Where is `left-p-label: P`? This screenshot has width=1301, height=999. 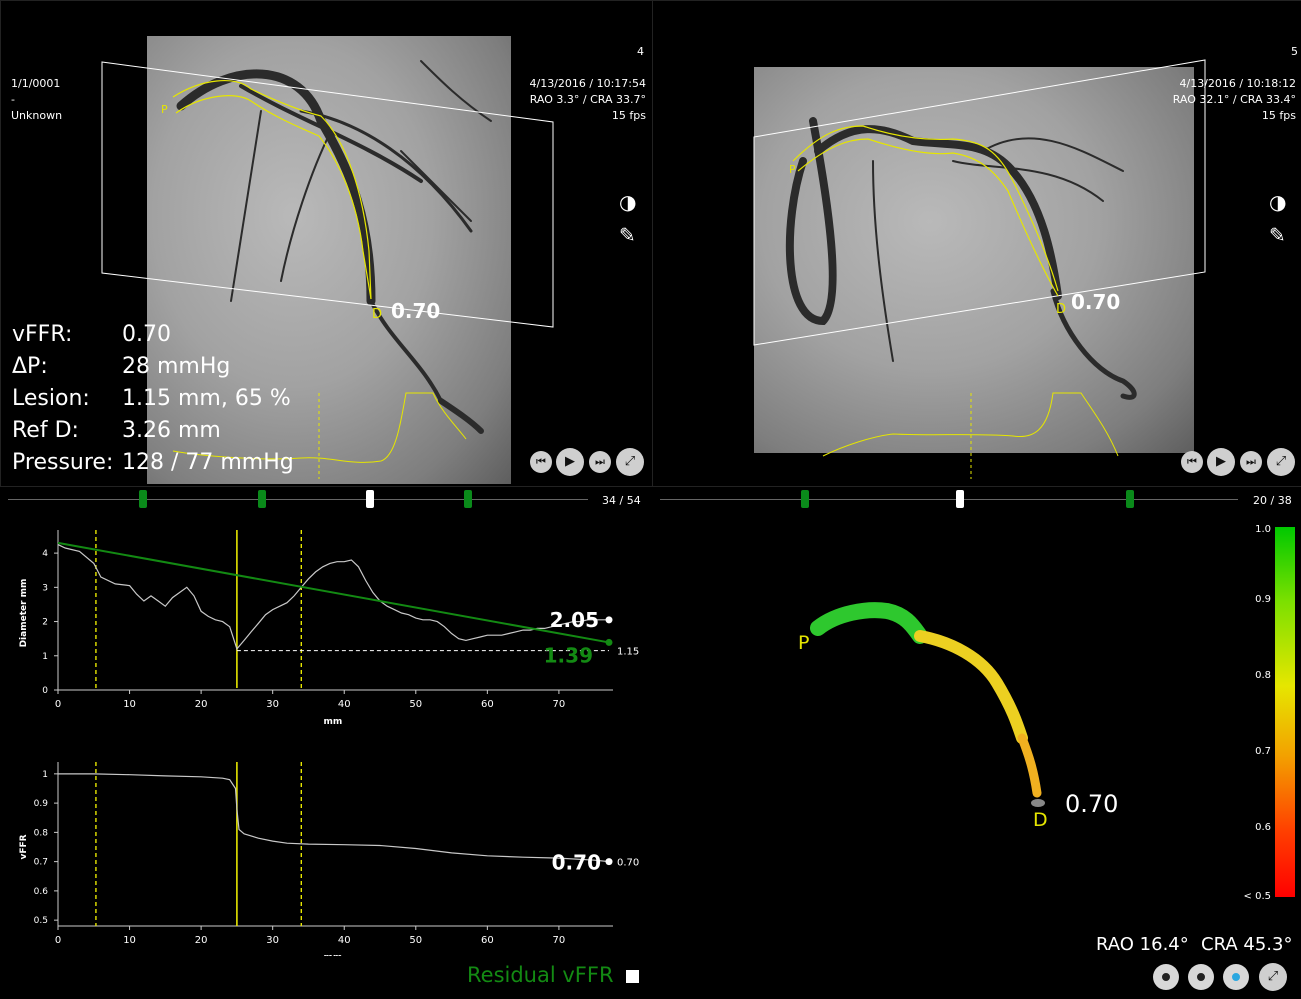 left-p-label: P is located at coordinates (164, 109).